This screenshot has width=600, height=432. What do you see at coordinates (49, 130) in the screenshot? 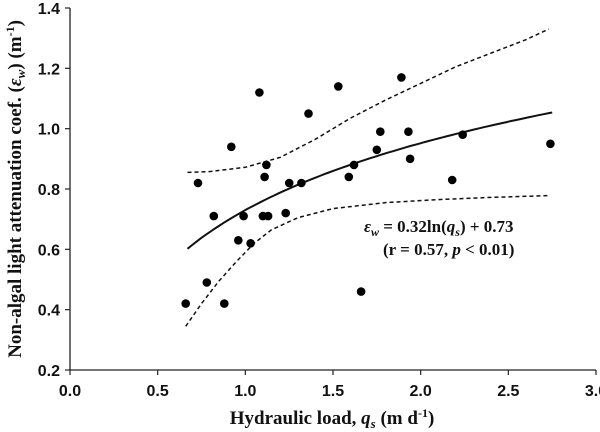
I see `y-tick-label: 1.0` at bounding box center [49, 130].